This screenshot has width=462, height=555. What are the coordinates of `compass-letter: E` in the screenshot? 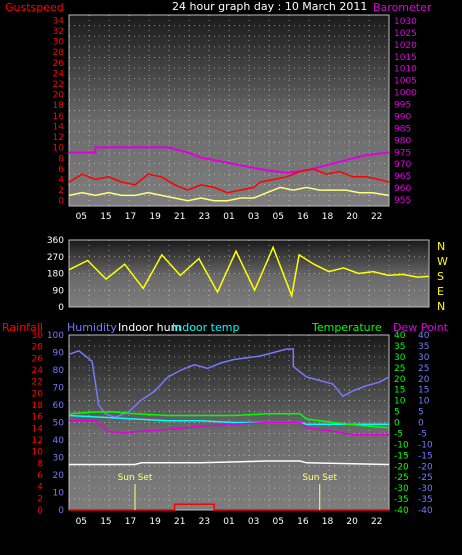 It's located at (440, 291).